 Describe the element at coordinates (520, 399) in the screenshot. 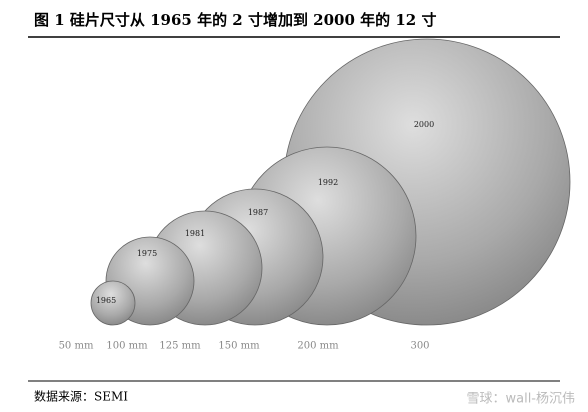

I see `watermark: 雪球：wall-杨沉伟` at that location.